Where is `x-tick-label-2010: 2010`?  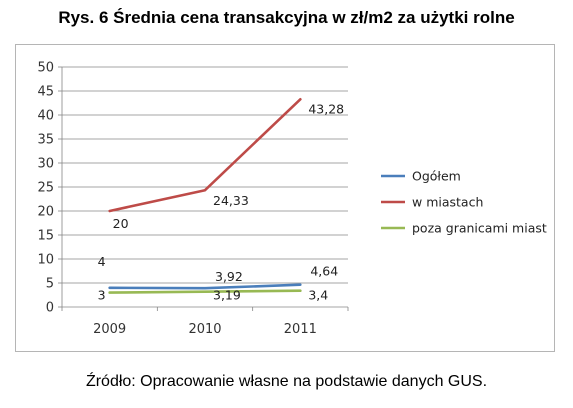 x-tick-label-2010: 2010 is located at coordinates (204, 329).